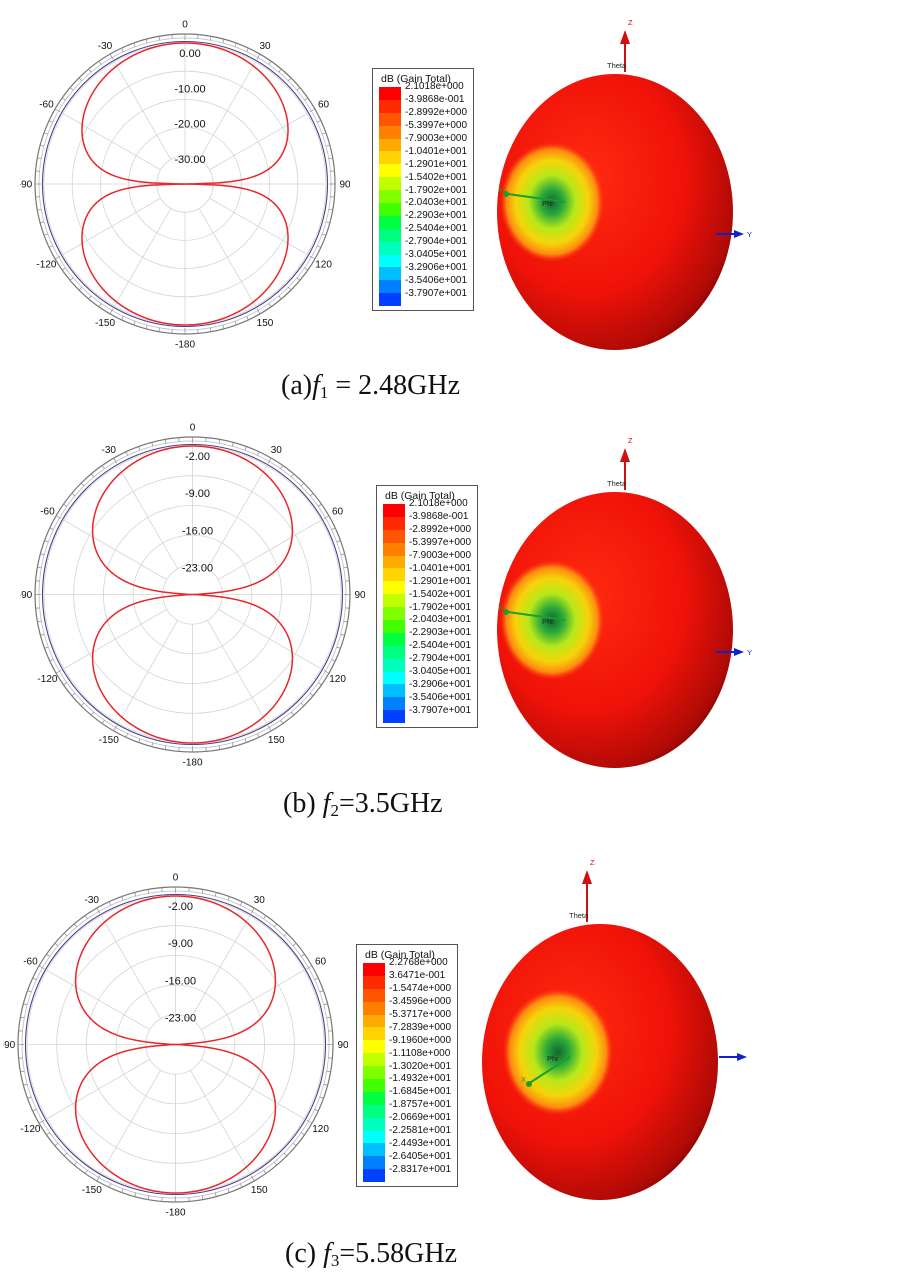 The image size is (902, 1286). I want to click on radial-tick-label: -16.00, so click(197, 531).